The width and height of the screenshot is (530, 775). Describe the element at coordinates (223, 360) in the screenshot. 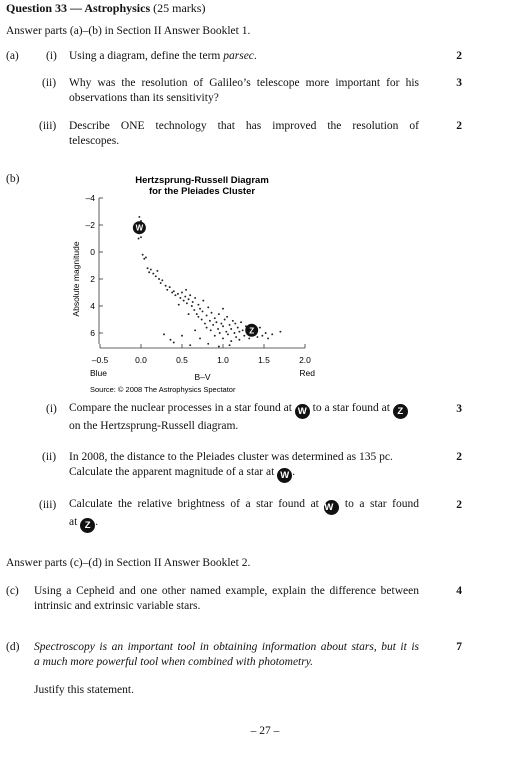

I see `x-tick-label: 1.0` at that location.